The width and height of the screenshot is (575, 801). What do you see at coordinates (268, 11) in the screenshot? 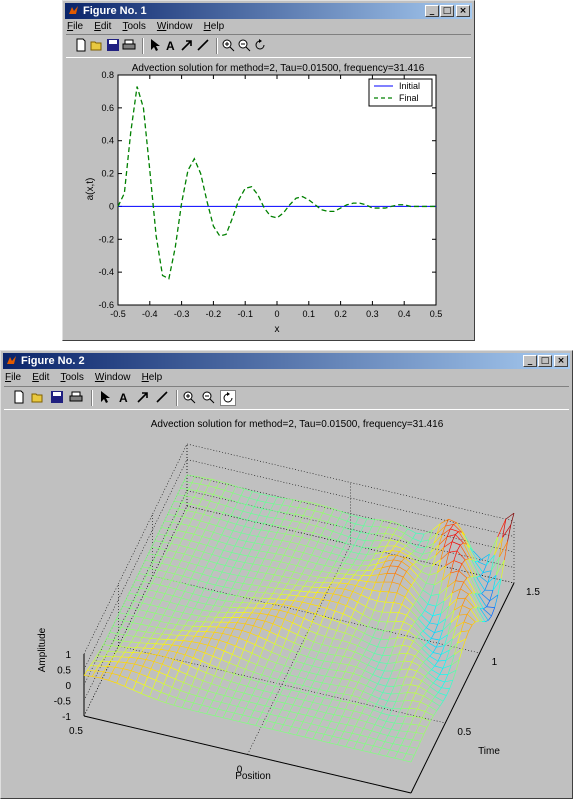
I see `title-bar: Figure No. 1 _□×` at bounding box center [268, 11].